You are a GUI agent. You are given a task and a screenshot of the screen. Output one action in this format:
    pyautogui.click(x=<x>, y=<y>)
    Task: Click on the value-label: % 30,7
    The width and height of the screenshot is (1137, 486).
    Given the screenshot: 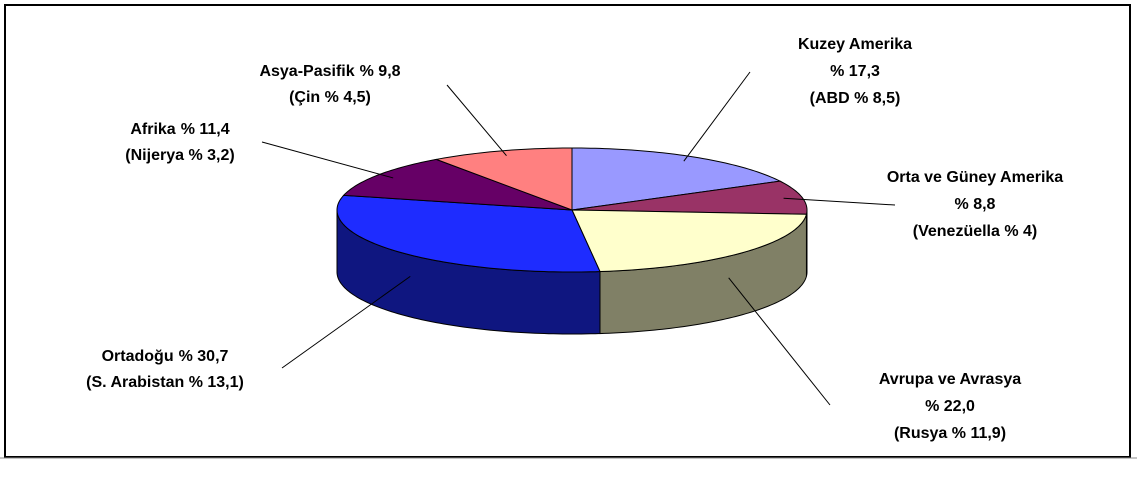 What is the action you would take?
    pyautogui.click(x=204, y=356)
    